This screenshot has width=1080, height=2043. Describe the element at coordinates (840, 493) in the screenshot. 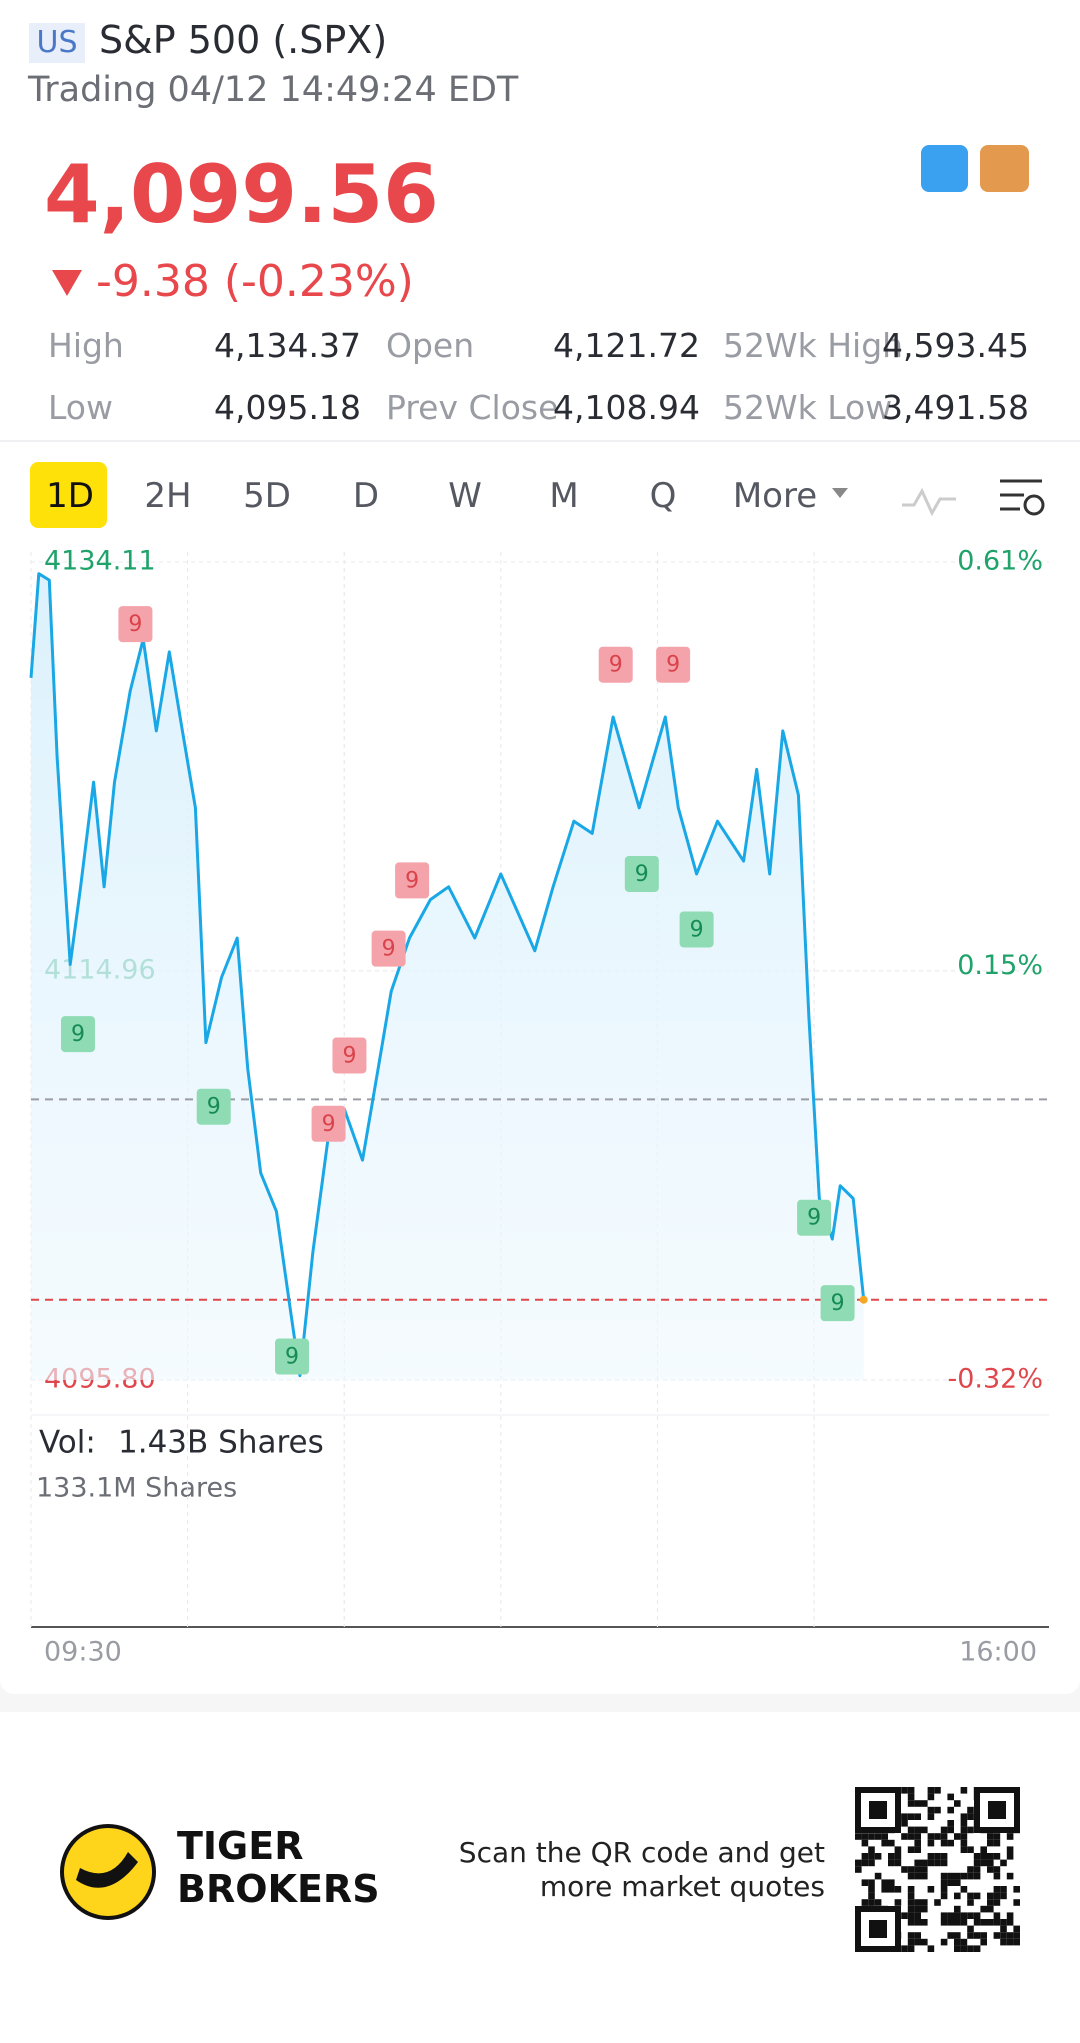

I see `more-caret` at that location.